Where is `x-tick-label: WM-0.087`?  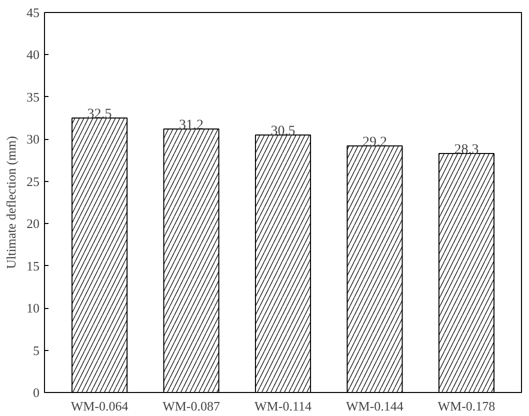
x-tick-label: WM-0.087 is located at coordinates (191, 406).